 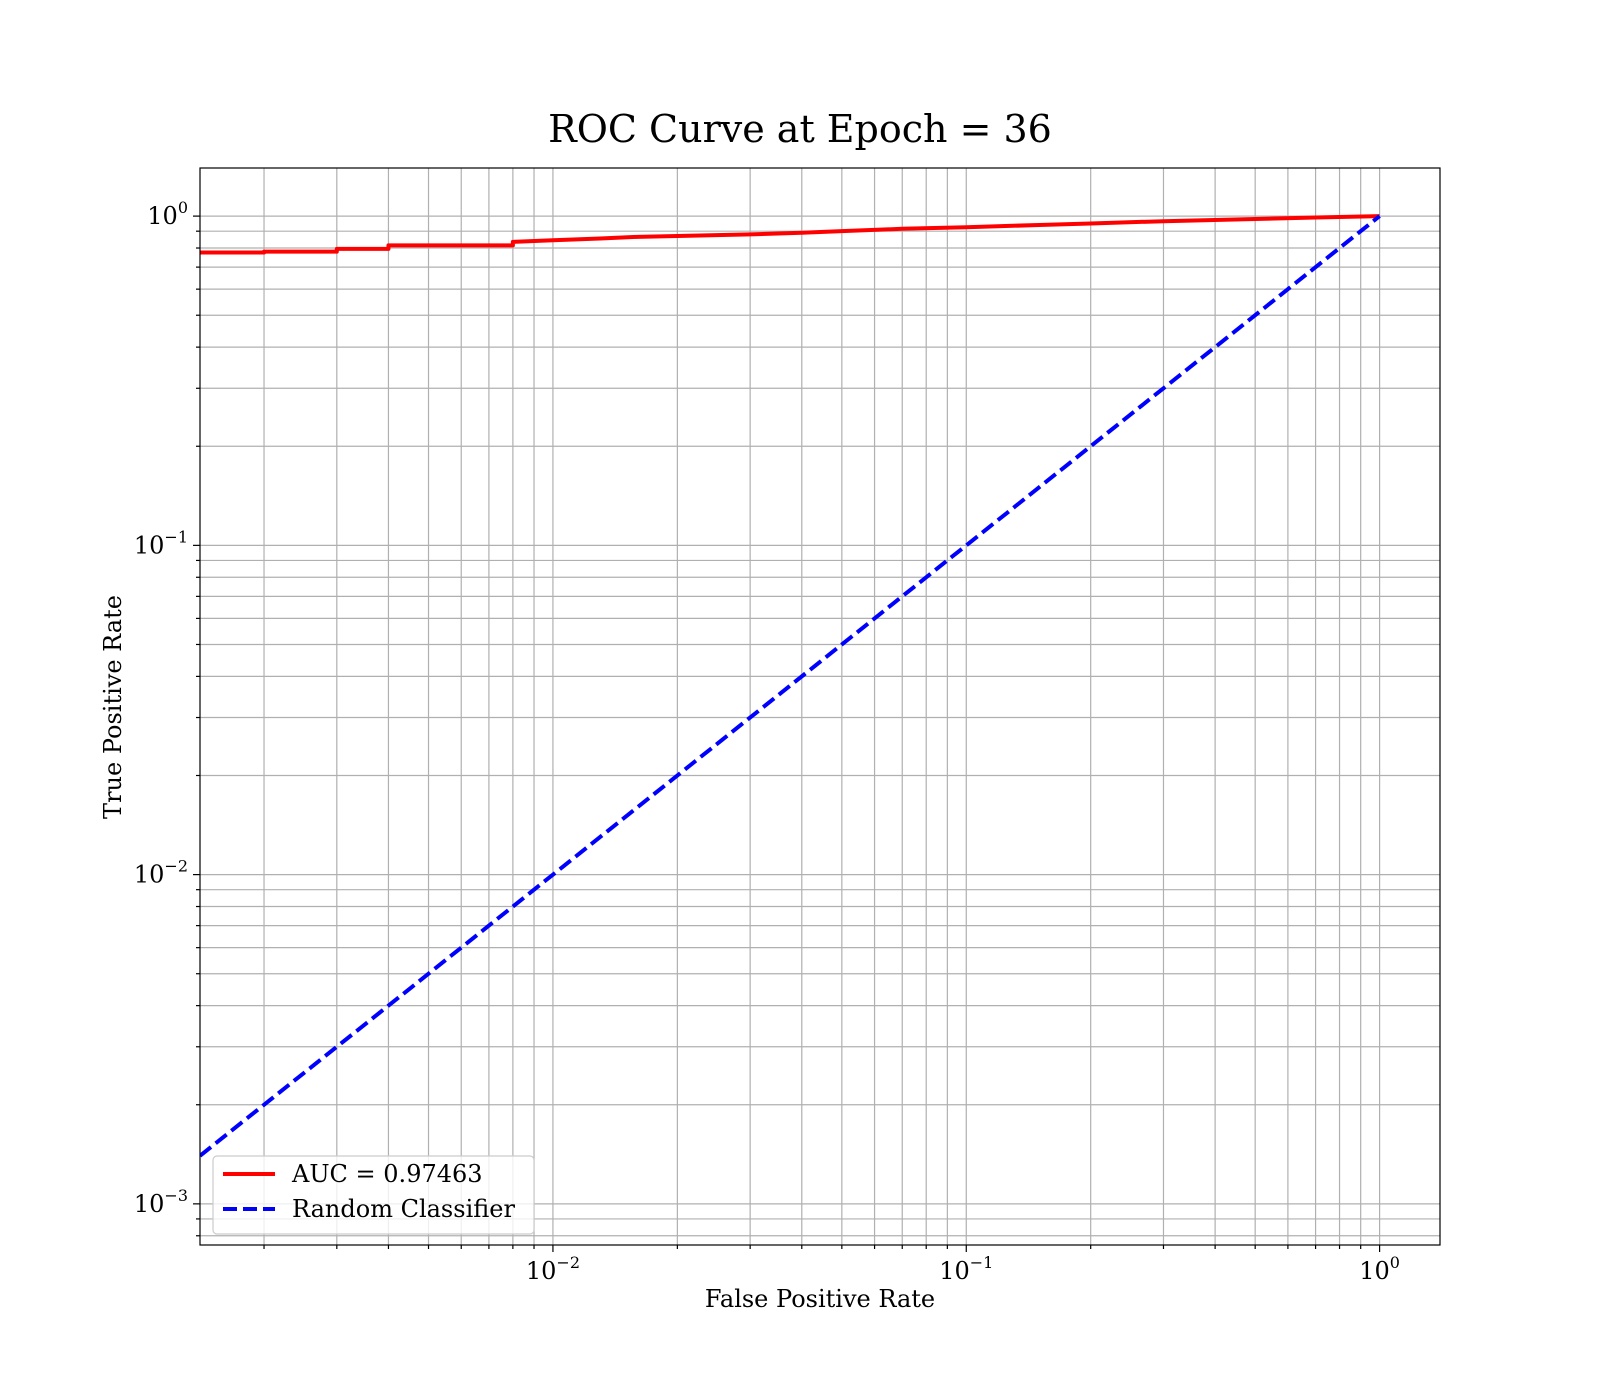 What do you see at coordinates (161, 873) in the screenshot?
I see `y-tick-label: 10⁻²` at bounding box center [161, 873].